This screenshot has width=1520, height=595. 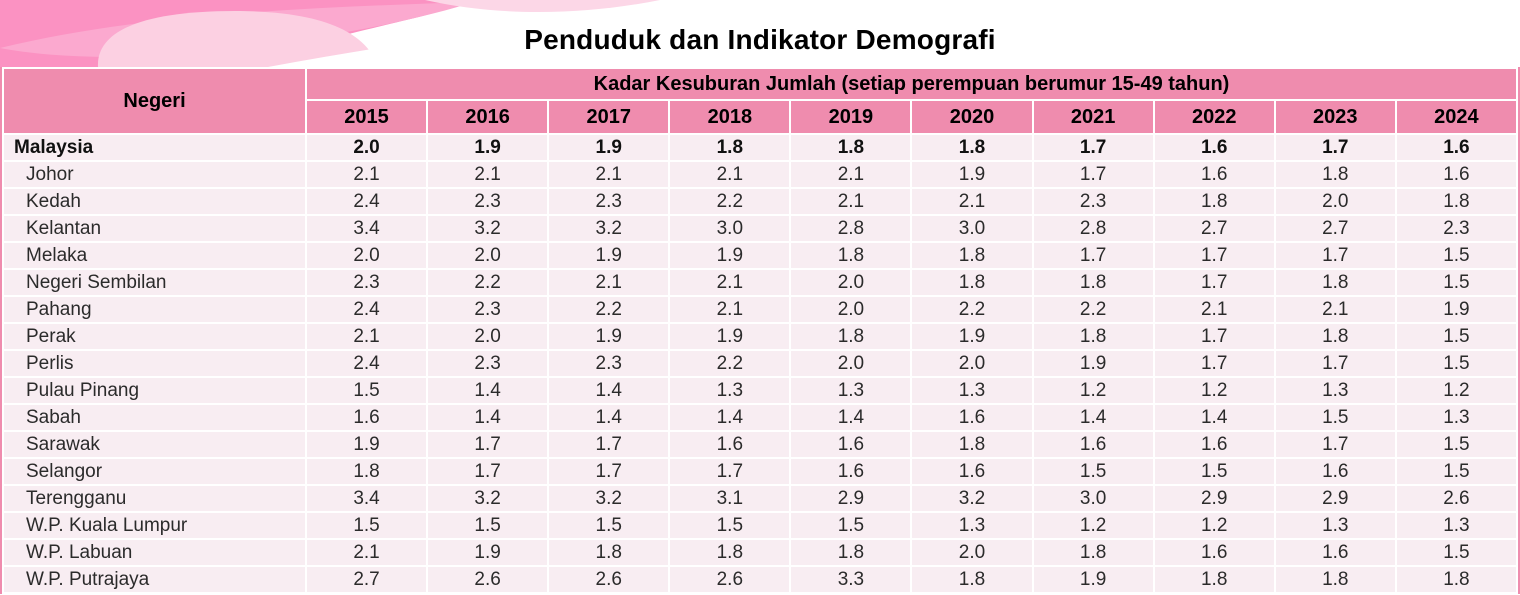 What do you see at coordinates (488, 117) in the screenshot?
I see `year-header-2016: 2016` at bounding box center [488, 117].